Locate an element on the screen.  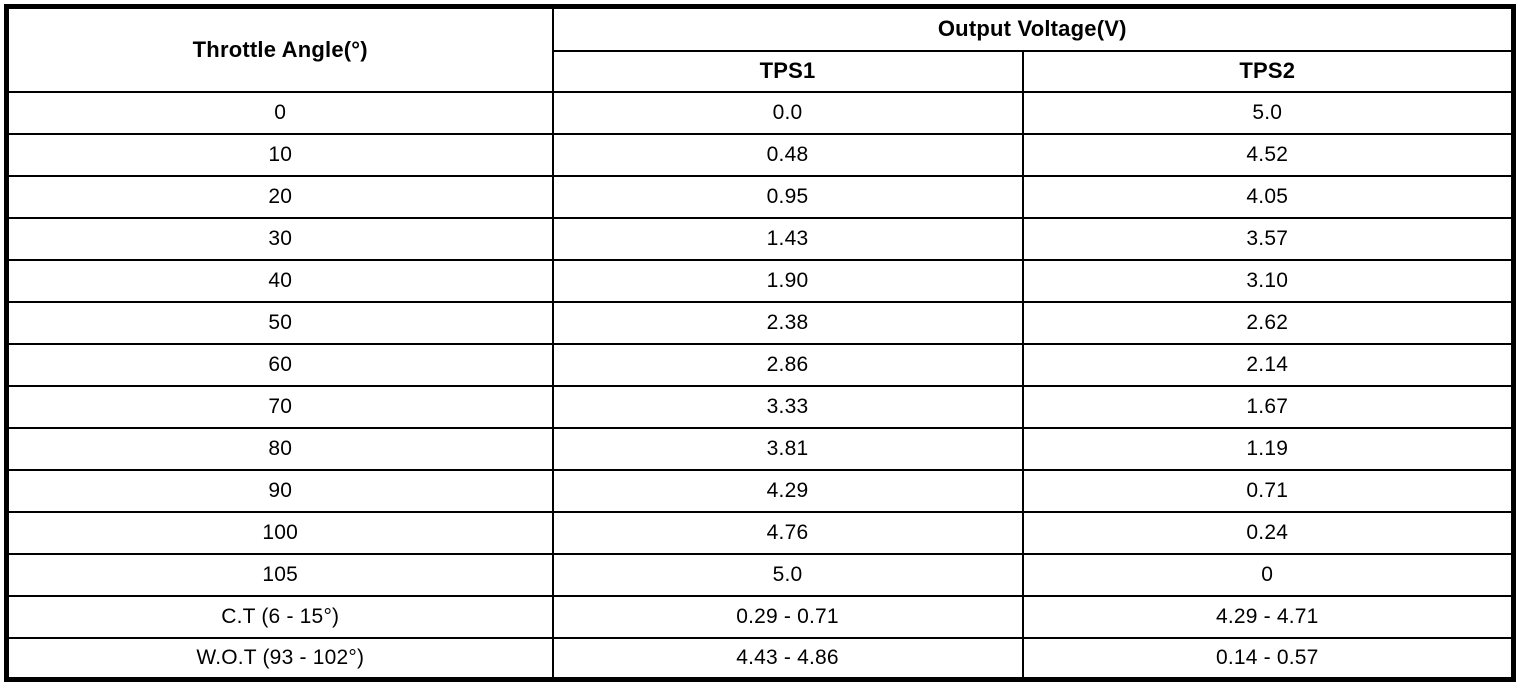
tps1-value-cell: 0.0 is located at coordinates (787, 112).